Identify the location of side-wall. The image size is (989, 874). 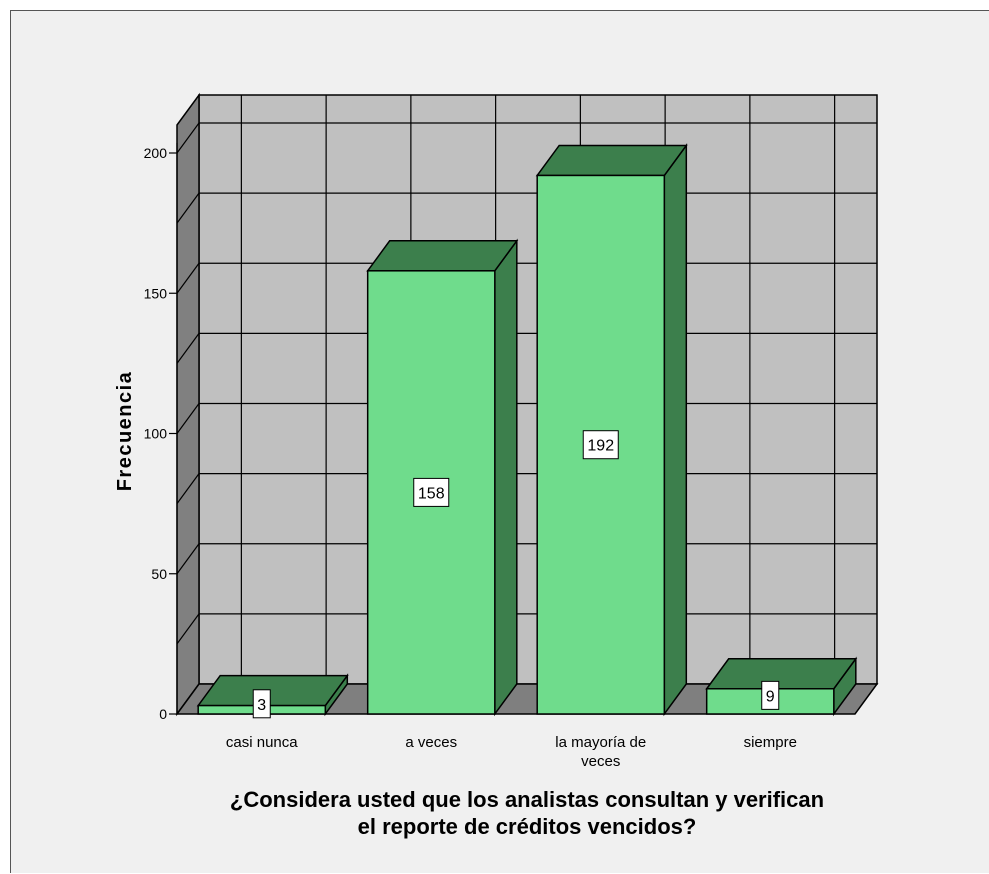
(188, 404).